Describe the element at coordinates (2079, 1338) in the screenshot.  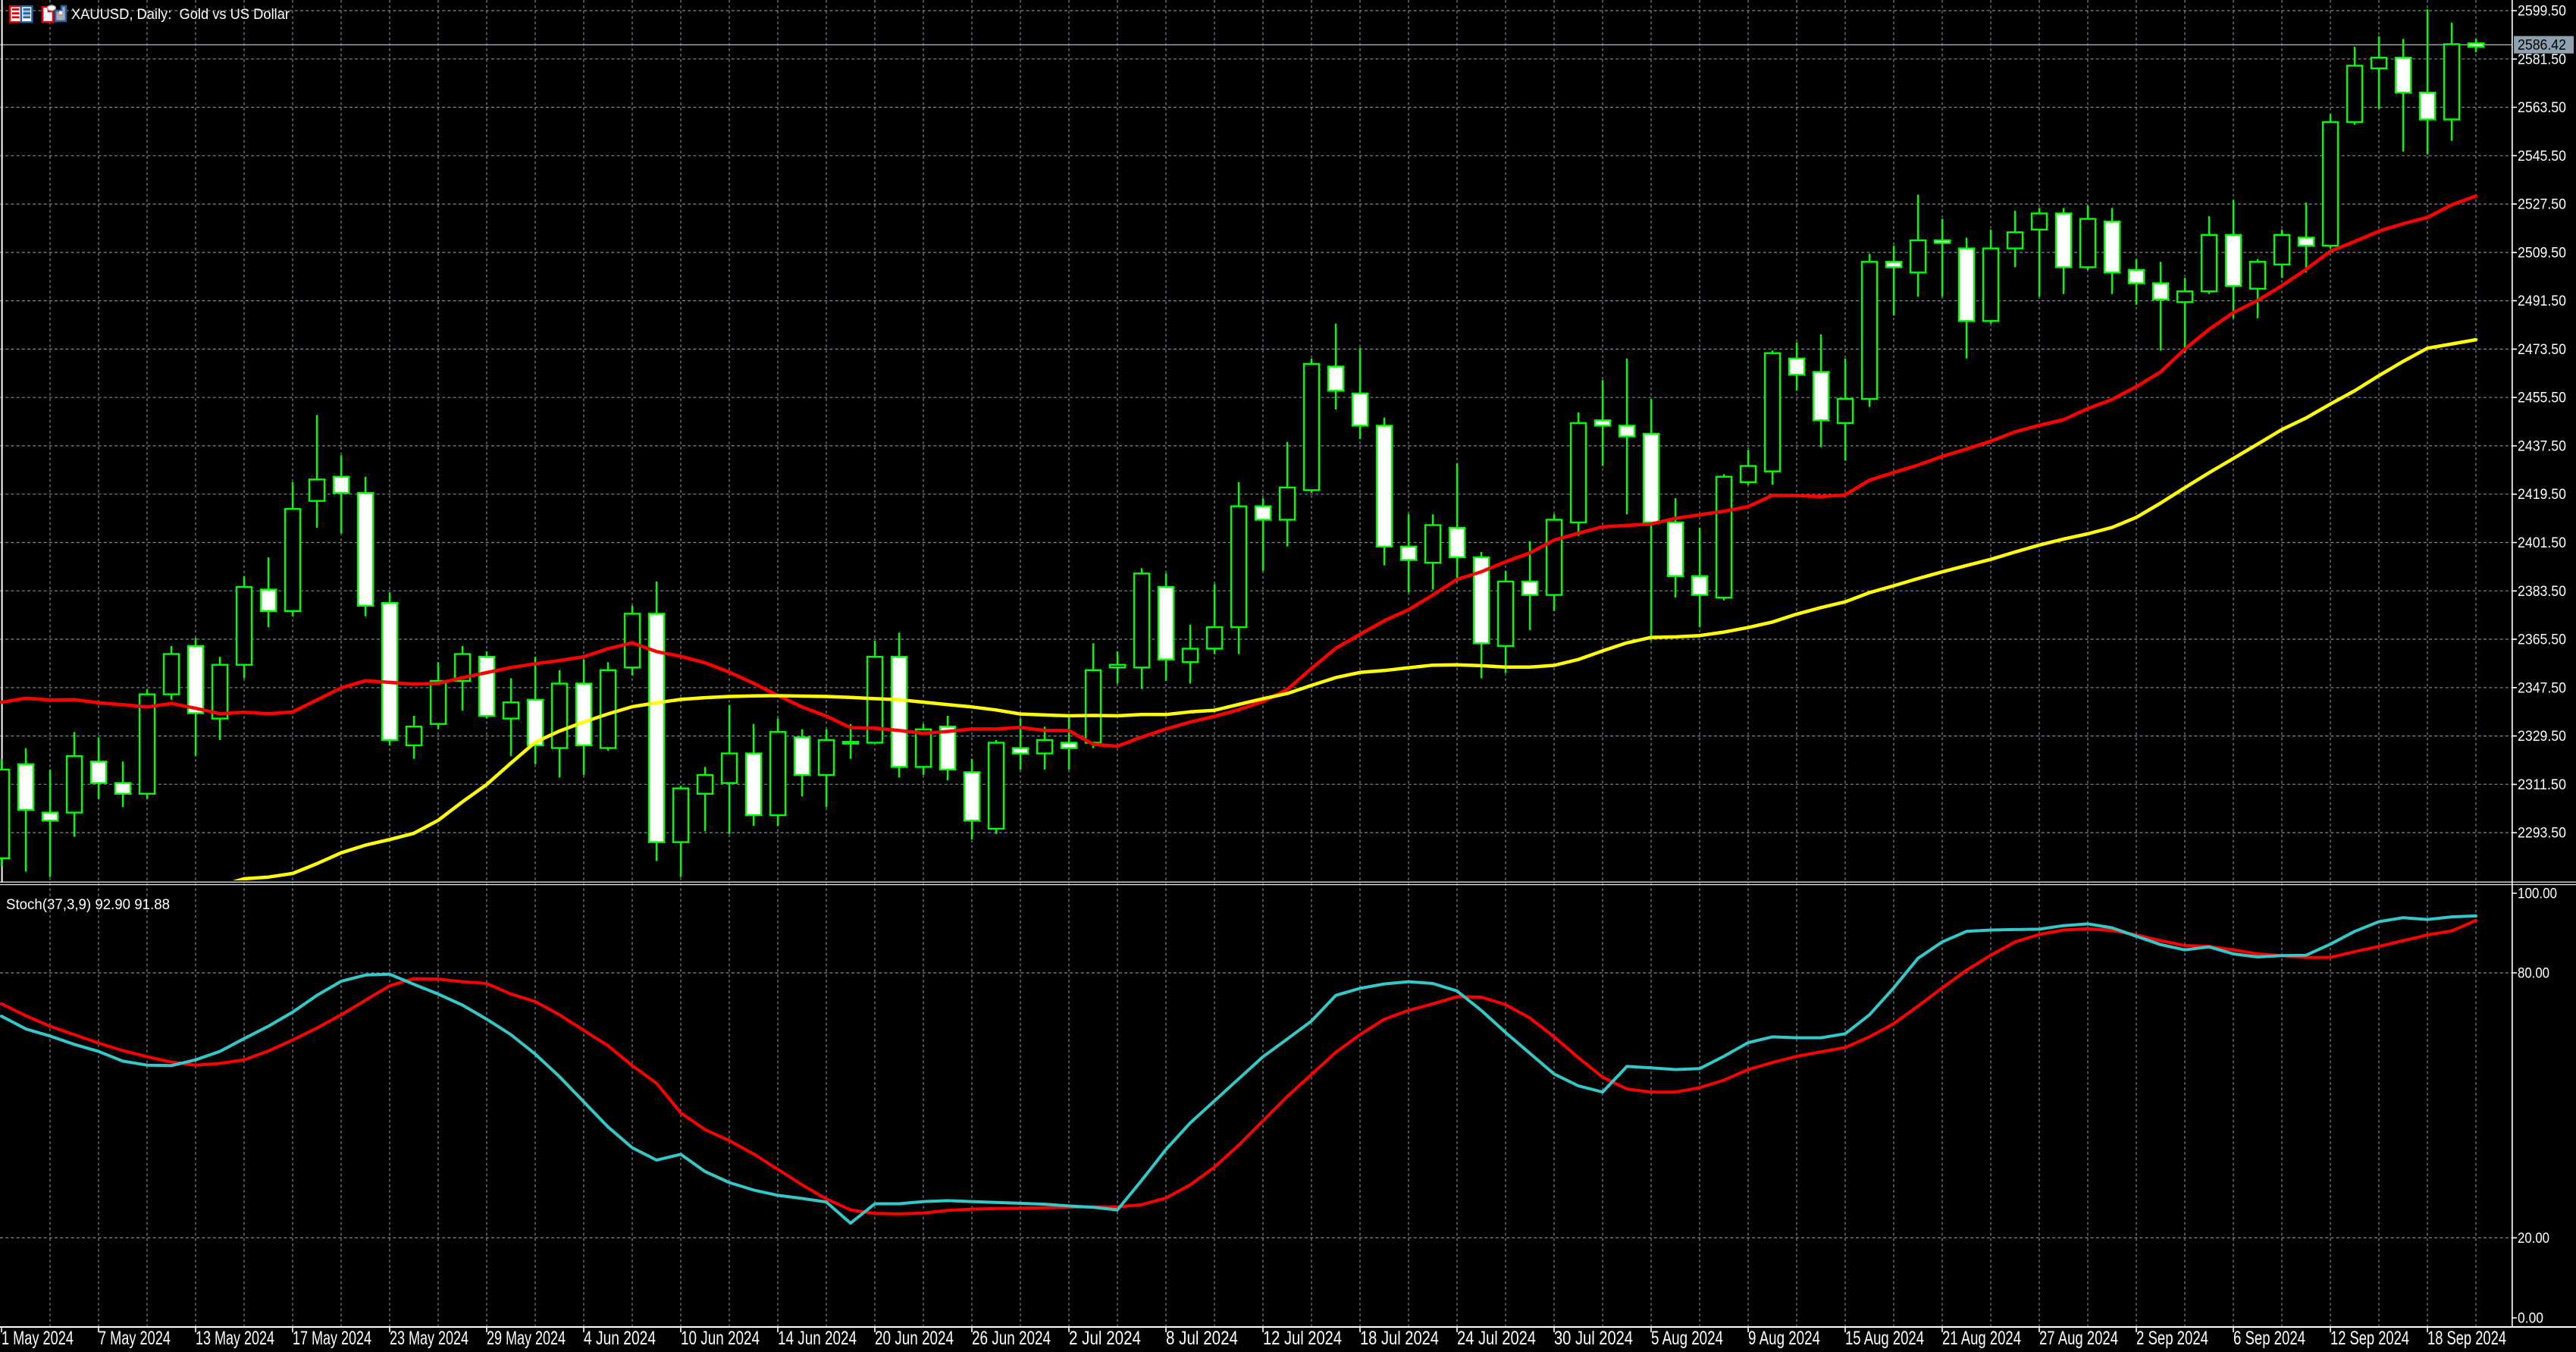
I see `svg-text: 27 Aug 2024` at that location.